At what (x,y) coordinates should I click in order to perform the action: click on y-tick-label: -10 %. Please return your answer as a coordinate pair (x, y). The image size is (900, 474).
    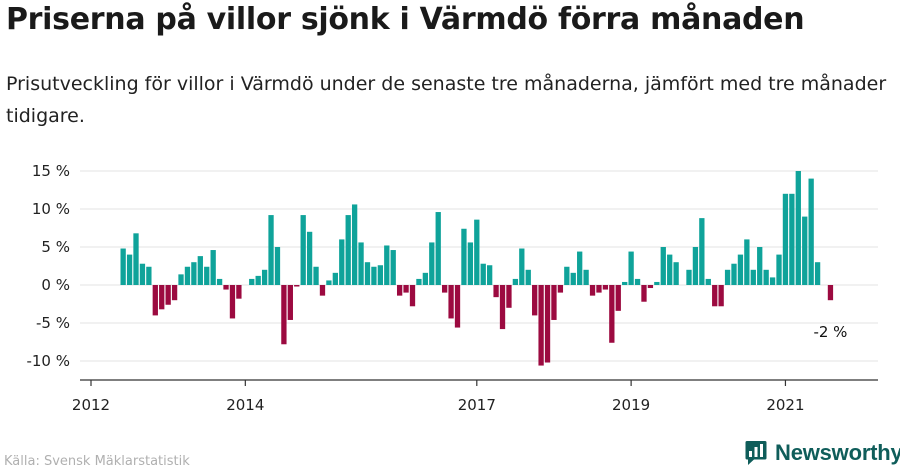
    Looking at the image, I should click on (48, 361).